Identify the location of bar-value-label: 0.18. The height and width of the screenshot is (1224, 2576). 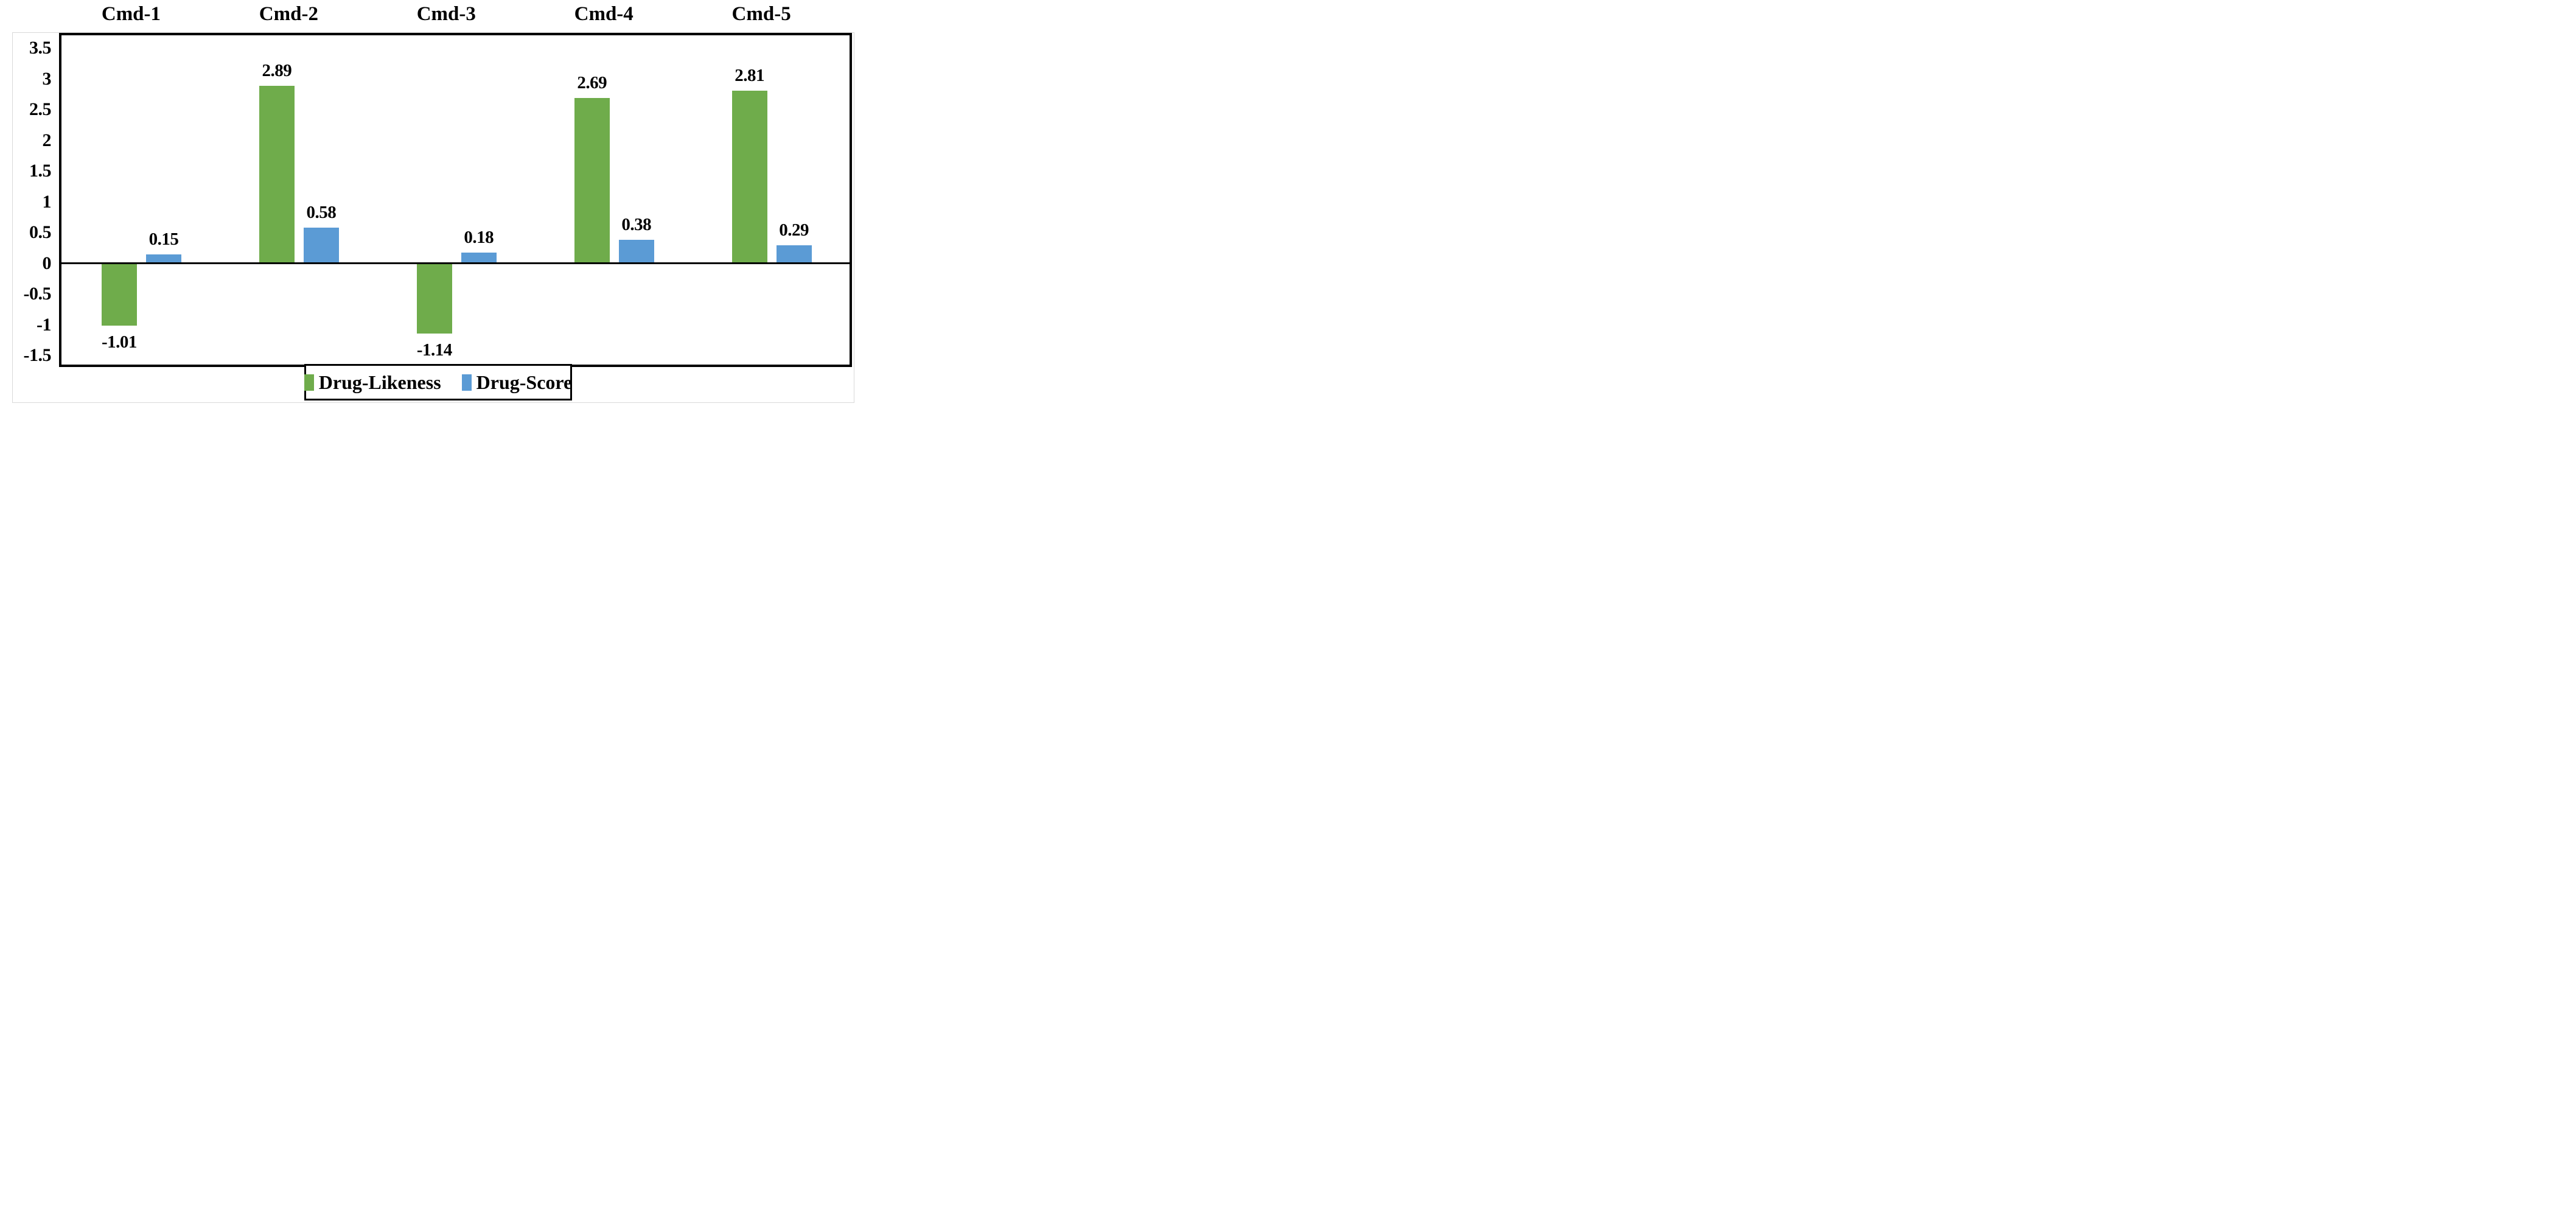
(479, 237).